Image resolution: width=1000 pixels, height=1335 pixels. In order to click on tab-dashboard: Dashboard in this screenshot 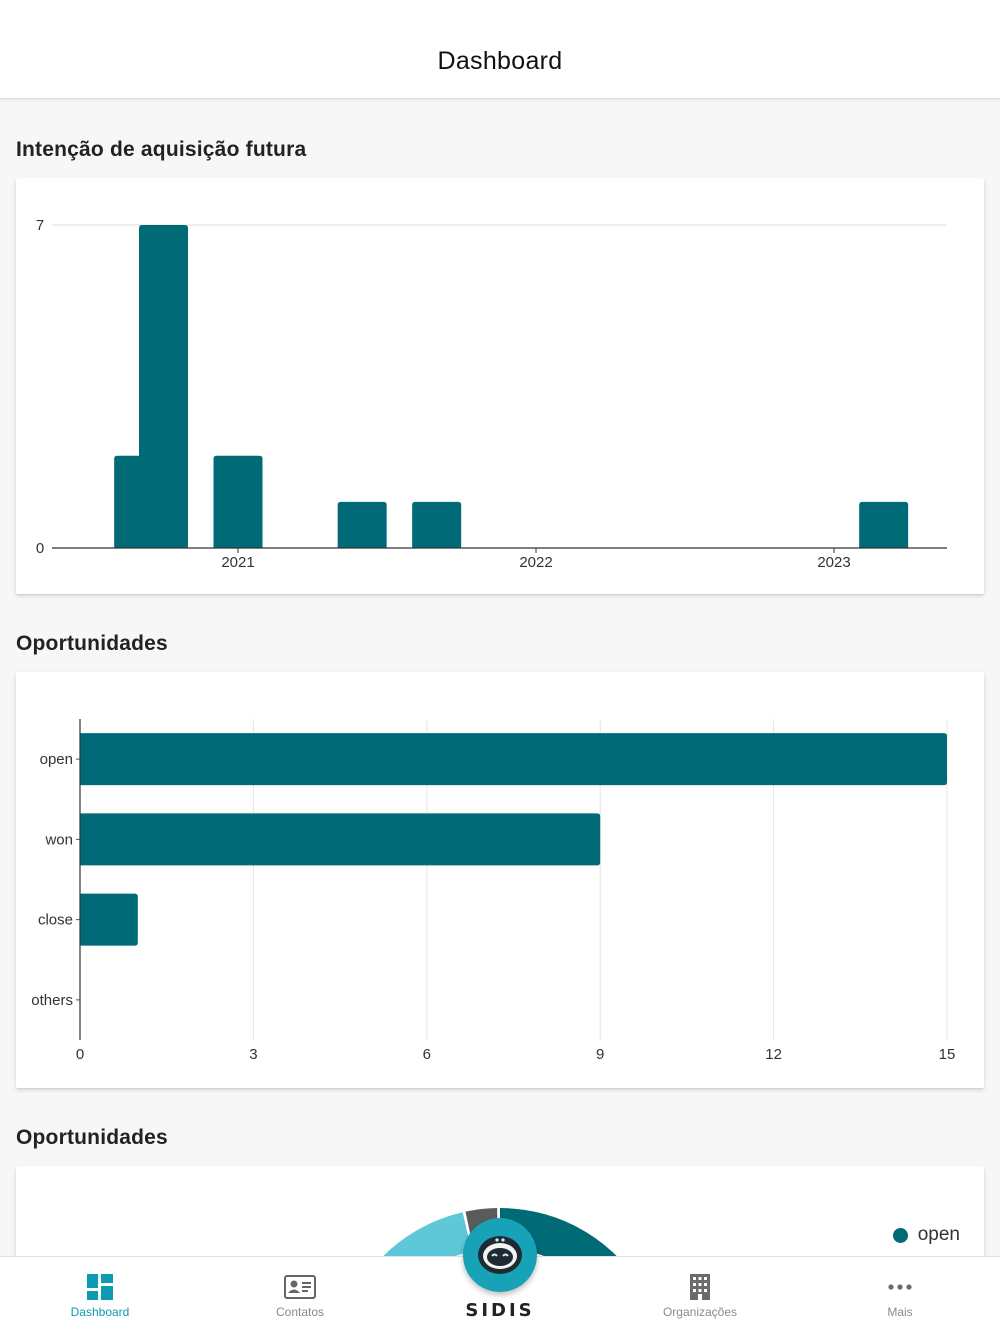, I will do `click(100, 1296)`.